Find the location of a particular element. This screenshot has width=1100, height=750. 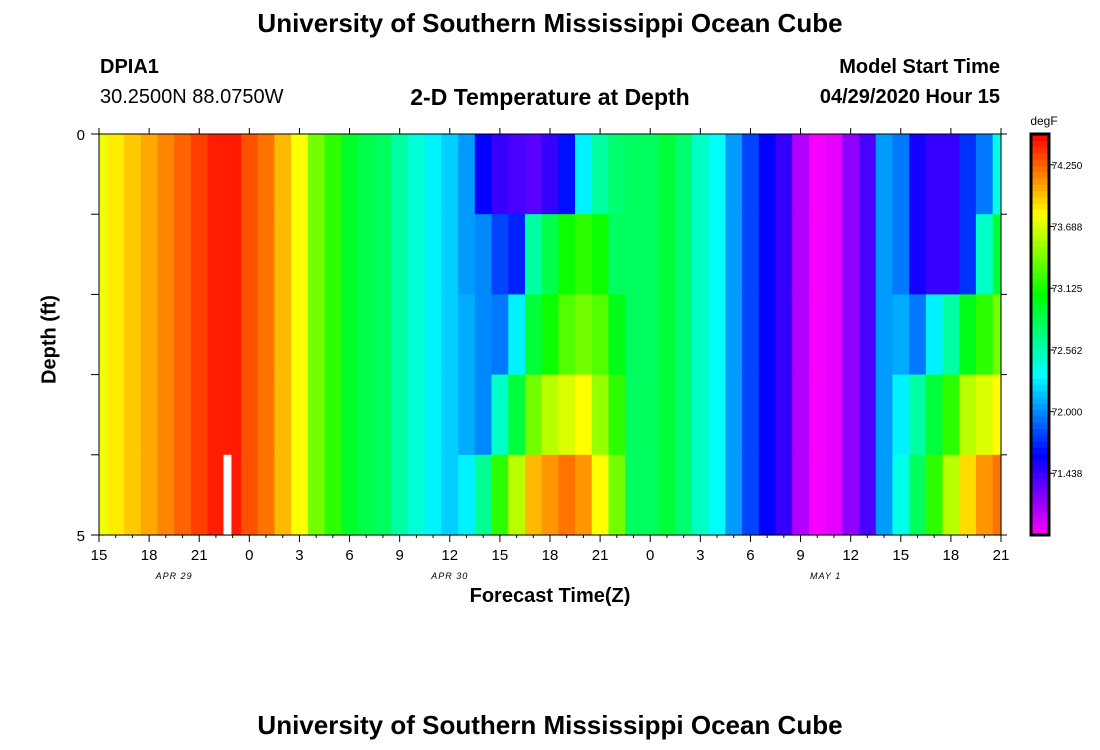

marker-bar is located at coordinates (227, 494).